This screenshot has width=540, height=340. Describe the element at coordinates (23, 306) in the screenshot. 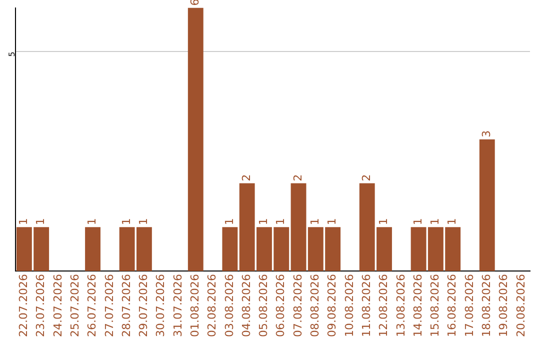

I see `x-tick-label: 22.07.2026` at that location.